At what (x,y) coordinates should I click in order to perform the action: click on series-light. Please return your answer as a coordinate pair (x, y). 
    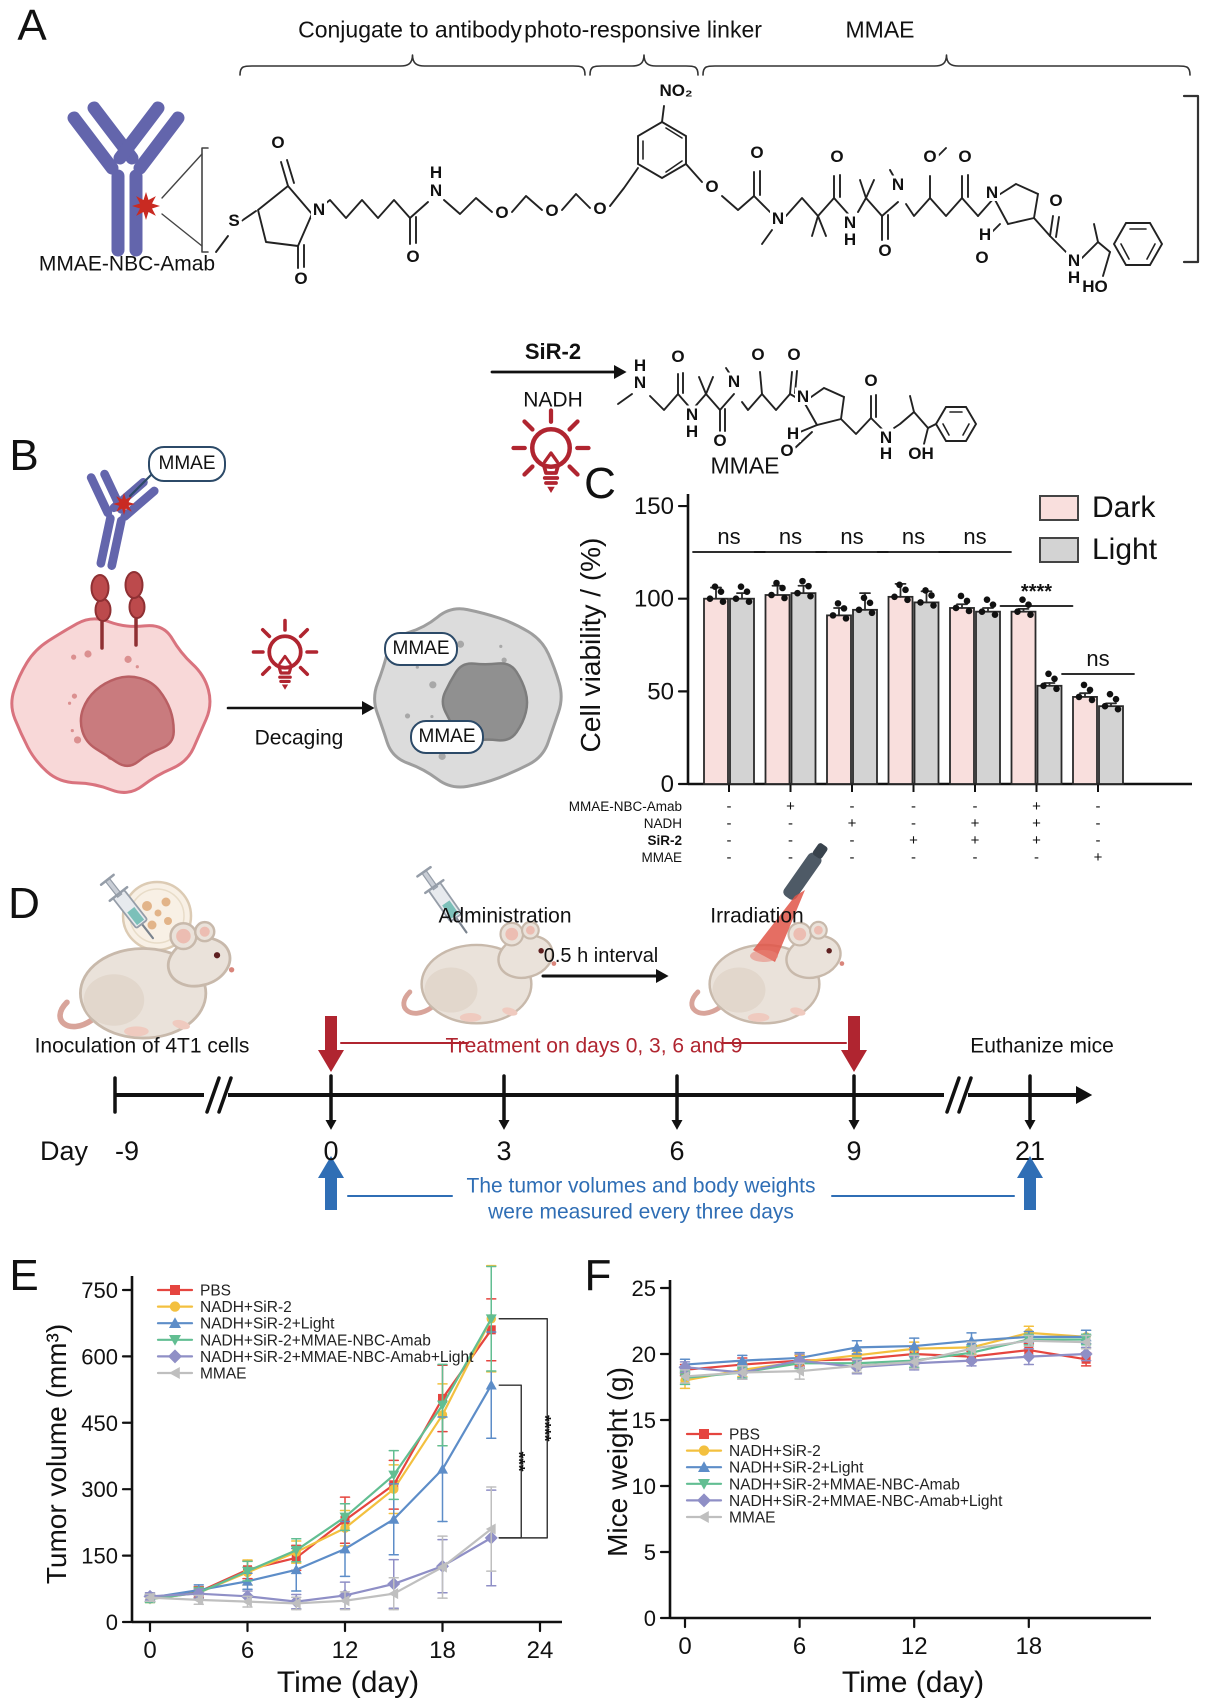
    Looking at the image, I should click on (926, 681).